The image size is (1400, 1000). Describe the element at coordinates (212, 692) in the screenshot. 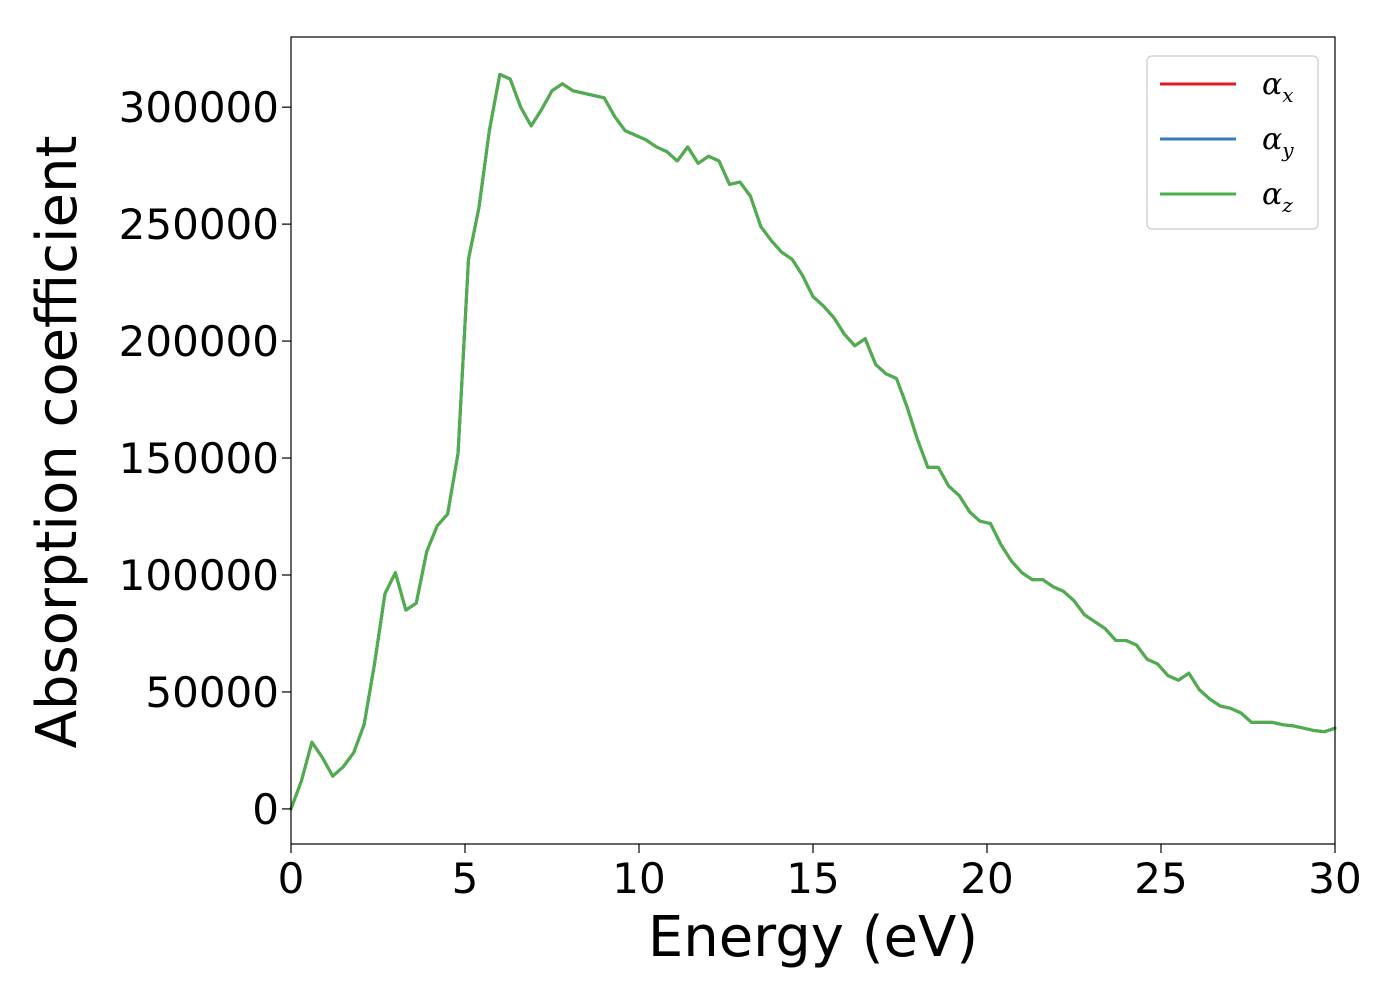

I see `y-tick-label: 50000` at that location.